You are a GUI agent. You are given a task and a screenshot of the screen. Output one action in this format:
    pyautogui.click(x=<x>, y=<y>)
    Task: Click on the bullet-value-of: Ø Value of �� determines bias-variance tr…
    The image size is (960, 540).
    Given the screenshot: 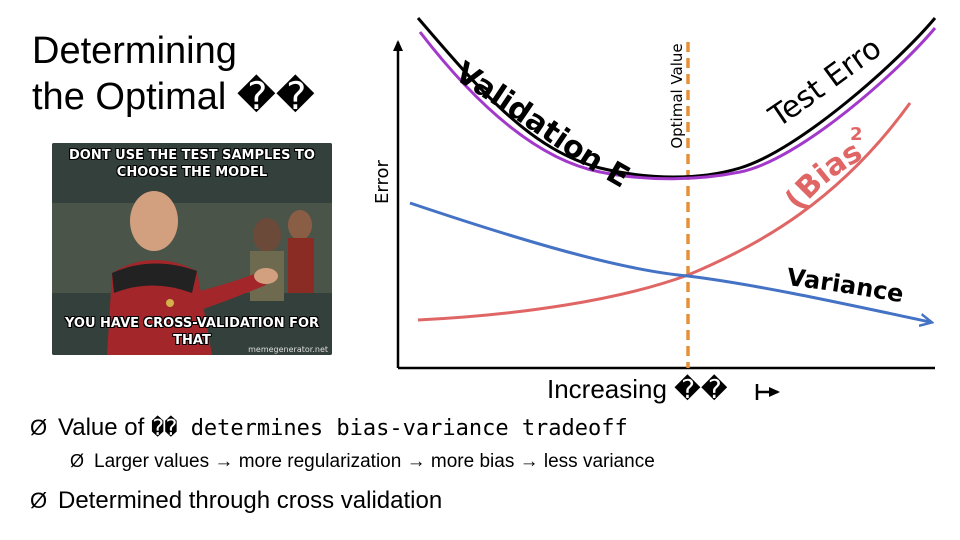 What is the action you would take?
    pyautogui.click(x=329, y=428)
    